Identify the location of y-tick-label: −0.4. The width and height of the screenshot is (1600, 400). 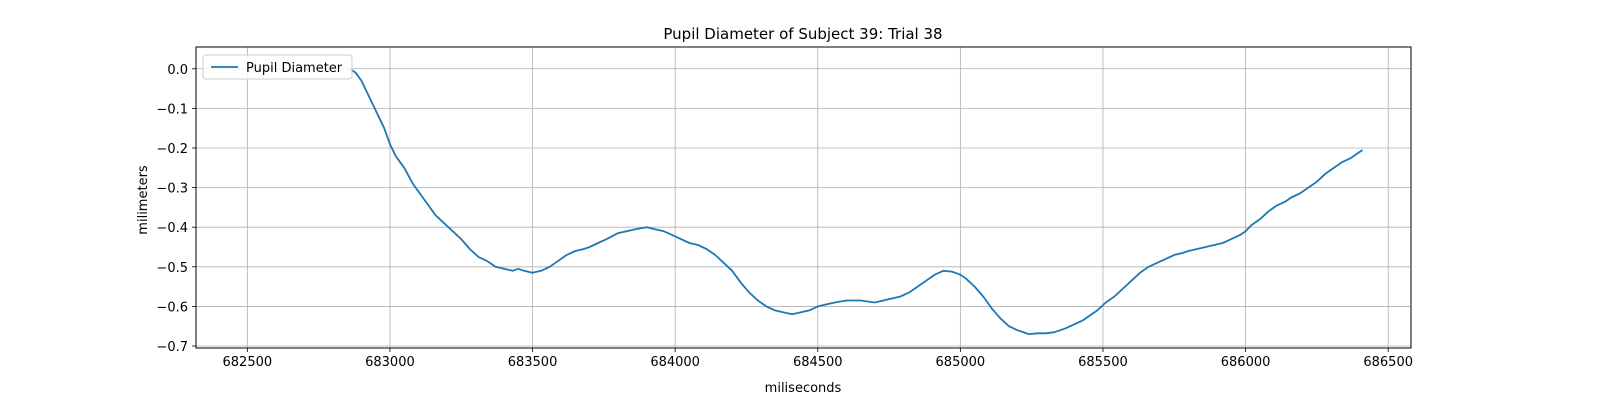
(172, 228).